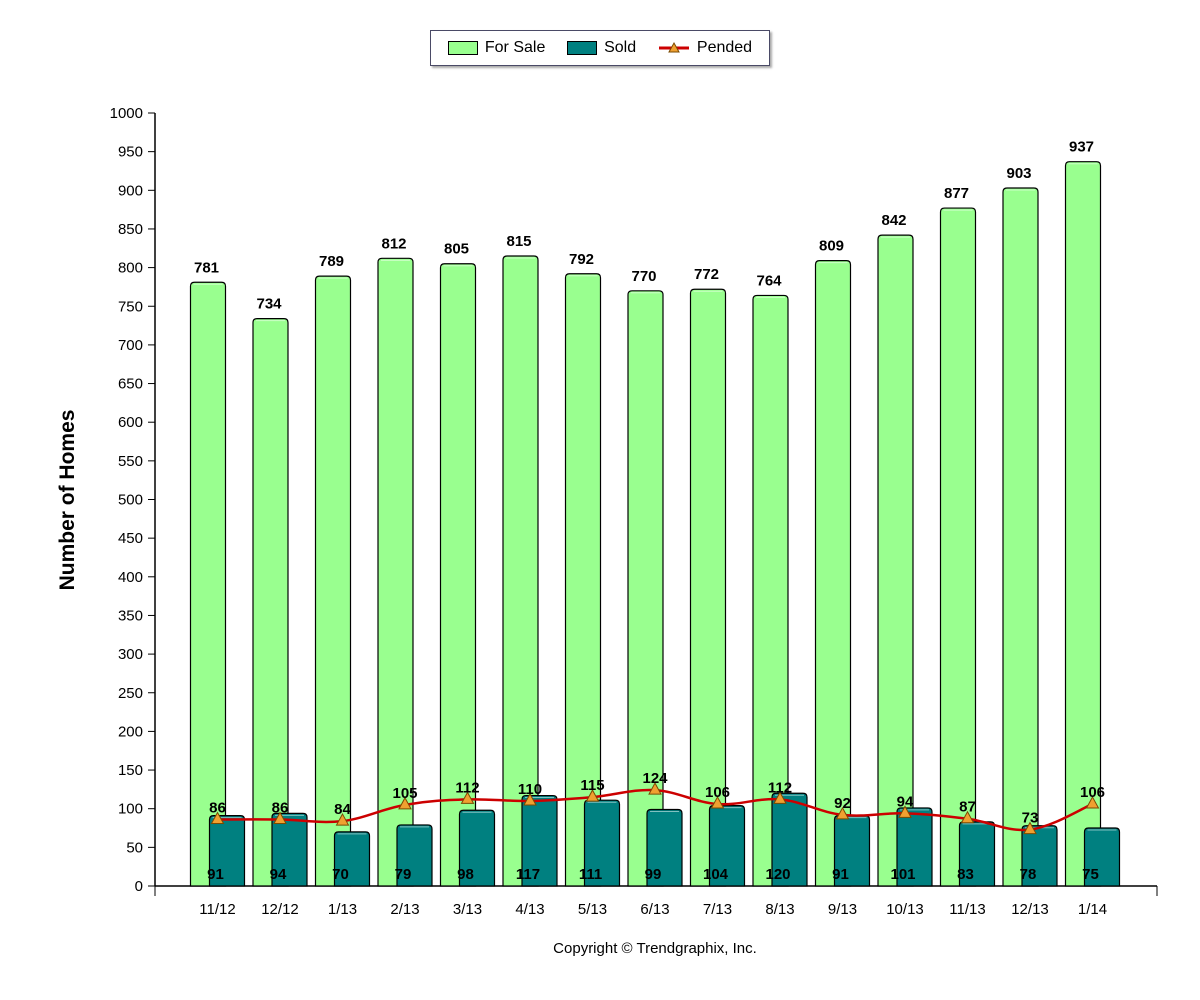 Image resolution: width=1200 pixels, height=1000 pixels. Describe the element at coordinates (462, 48) in the screenshot. I see `legend-swatch-for-sale` at that location.